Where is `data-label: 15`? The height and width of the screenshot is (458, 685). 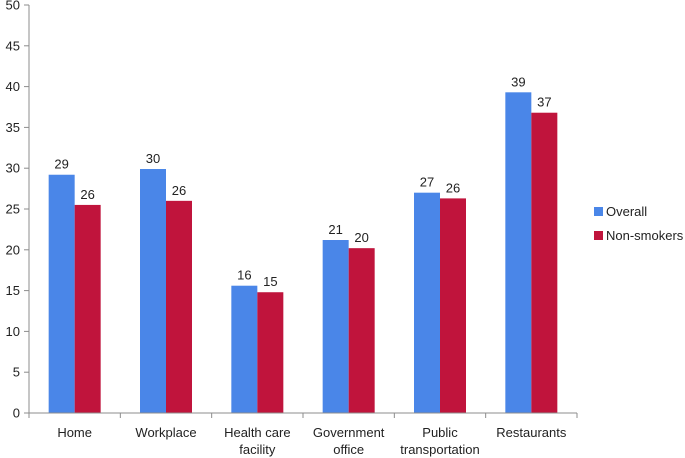 data-label: 15 is located at coordinates (270, 281).